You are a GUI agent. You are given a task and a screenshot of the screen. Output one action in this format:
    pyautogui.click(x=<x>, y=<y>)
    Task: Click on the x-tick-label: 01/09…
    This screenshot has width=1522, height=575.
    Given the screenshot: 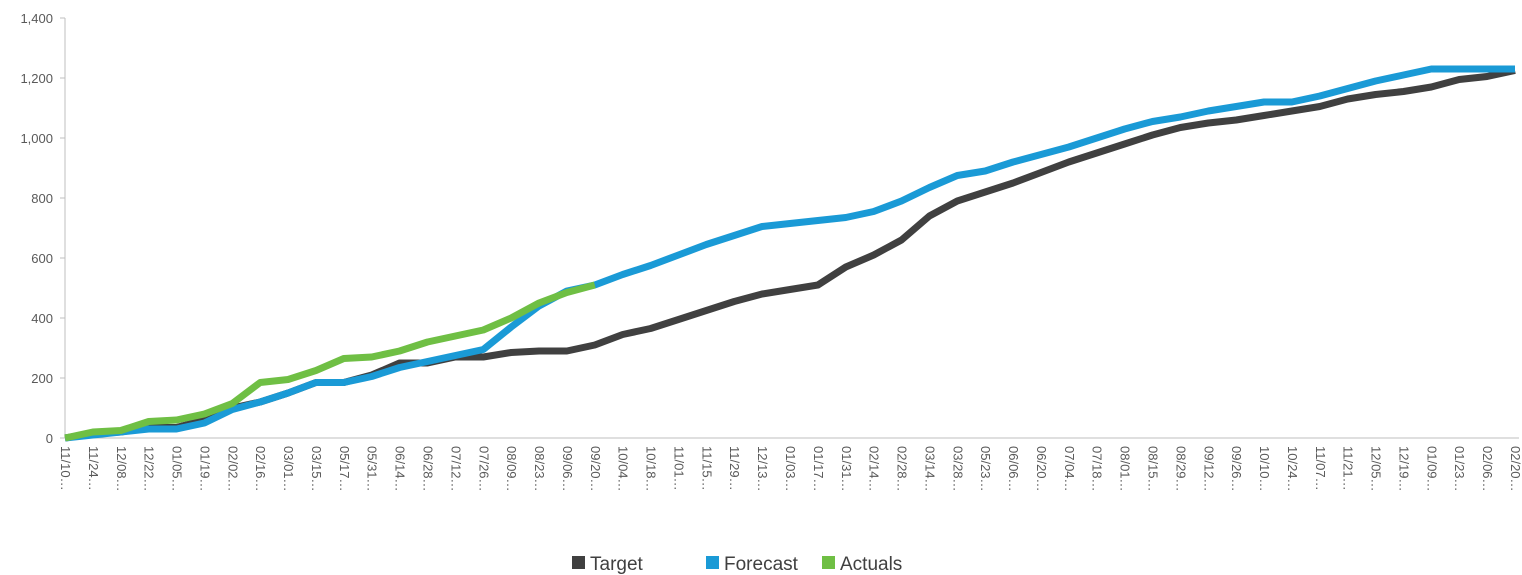 What is the action you would take?
    pyautogui.click(x=1431, y=469)
    